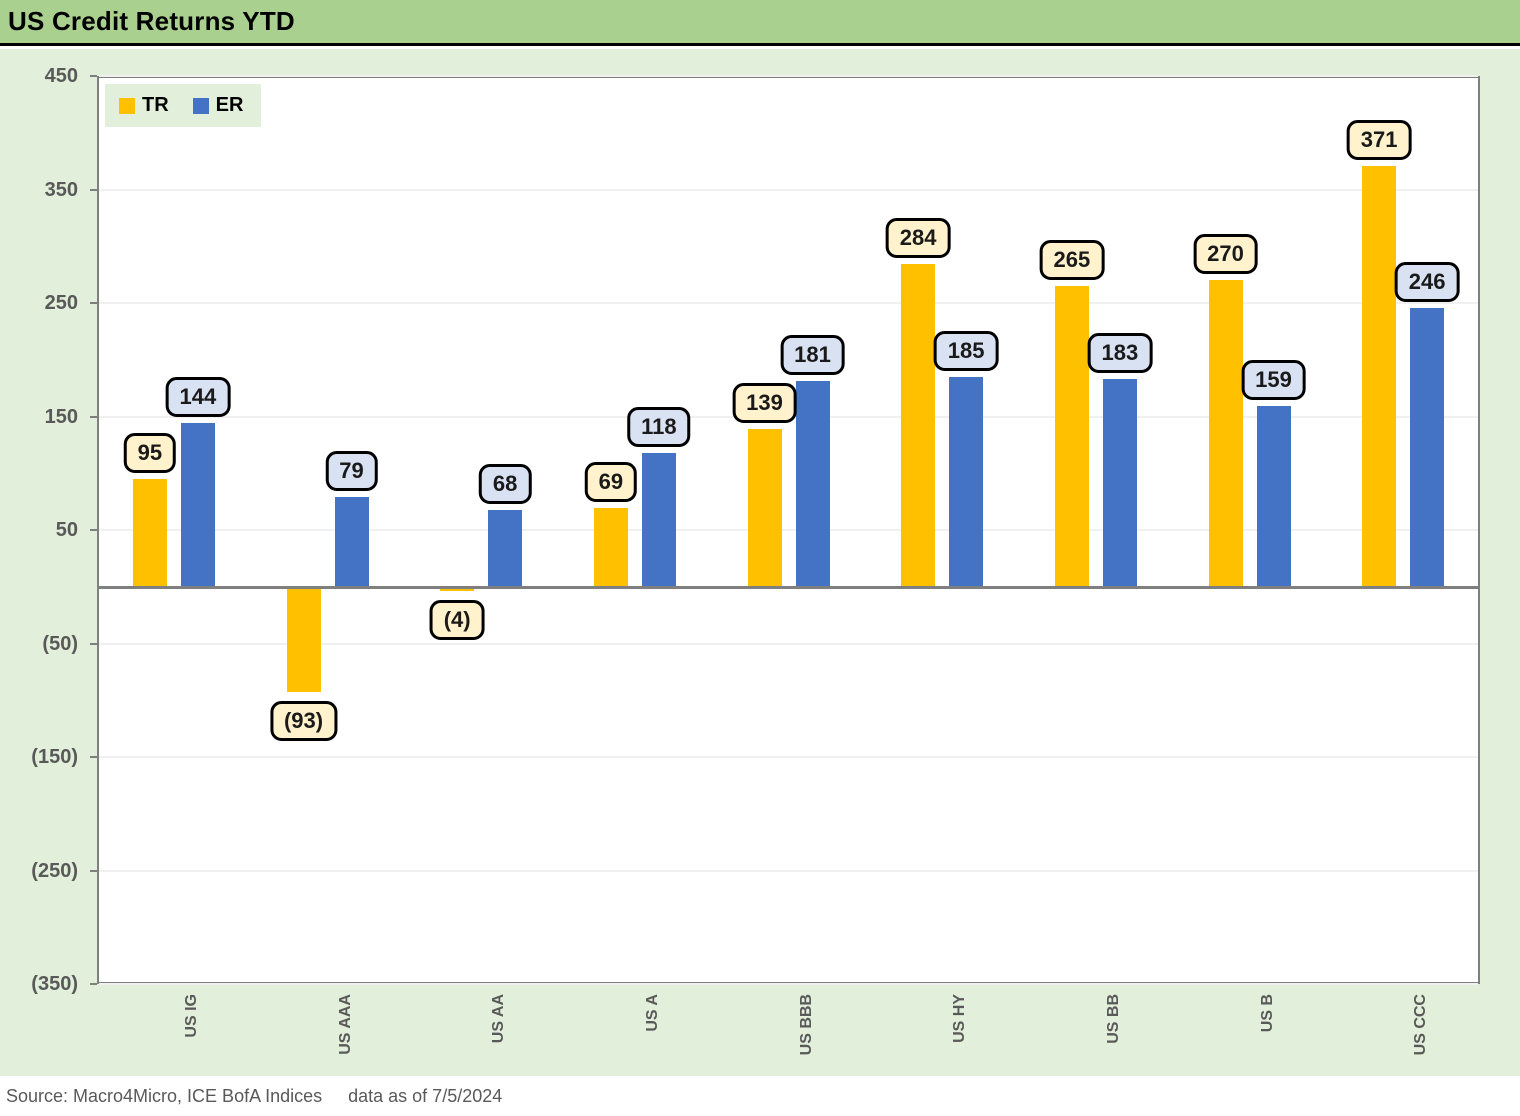 Image resolution: width=1520 pixels, height=1116 pixels. What do you see at coordinates (966, 481) in the screenshot?
I see `bar-er-us-hy` at bounding box center [966, 481].